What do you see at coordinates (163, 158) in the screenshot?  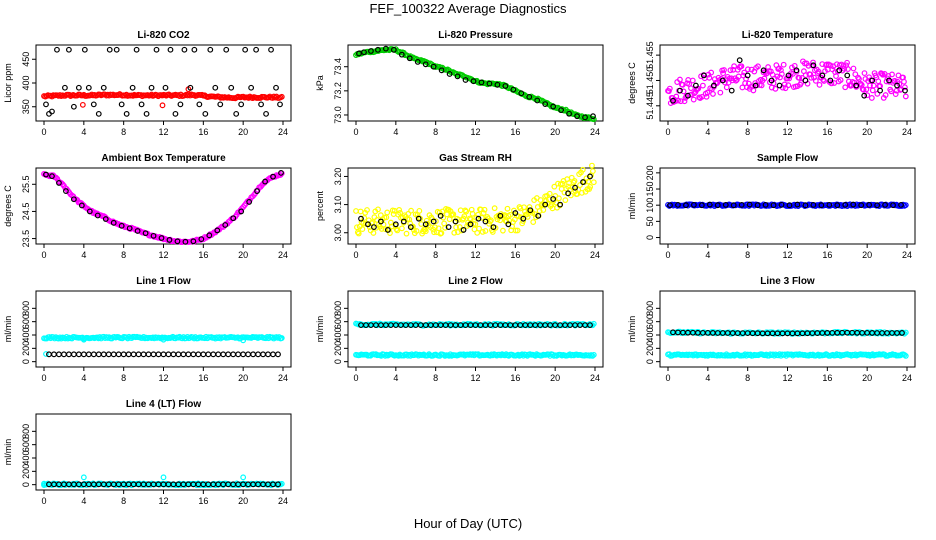 I see `chart-title: Ambient Box Temperature` at bounding box center [163, 158].